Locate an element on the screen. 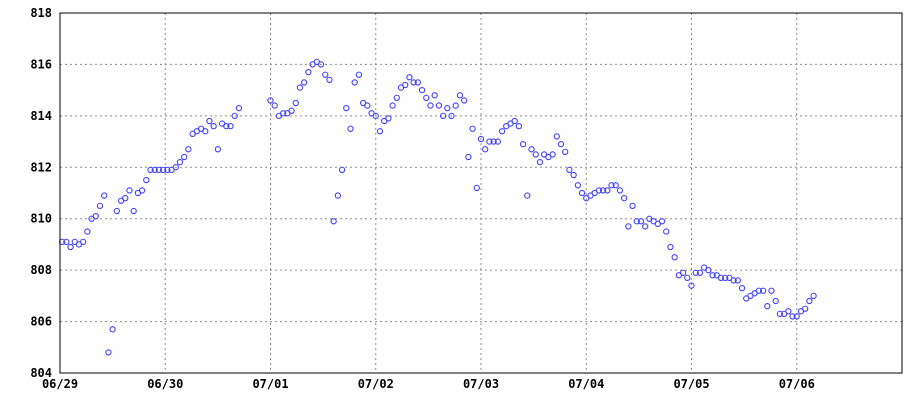  x-tick-label: 07/05 is located at coordinates (691, 384).